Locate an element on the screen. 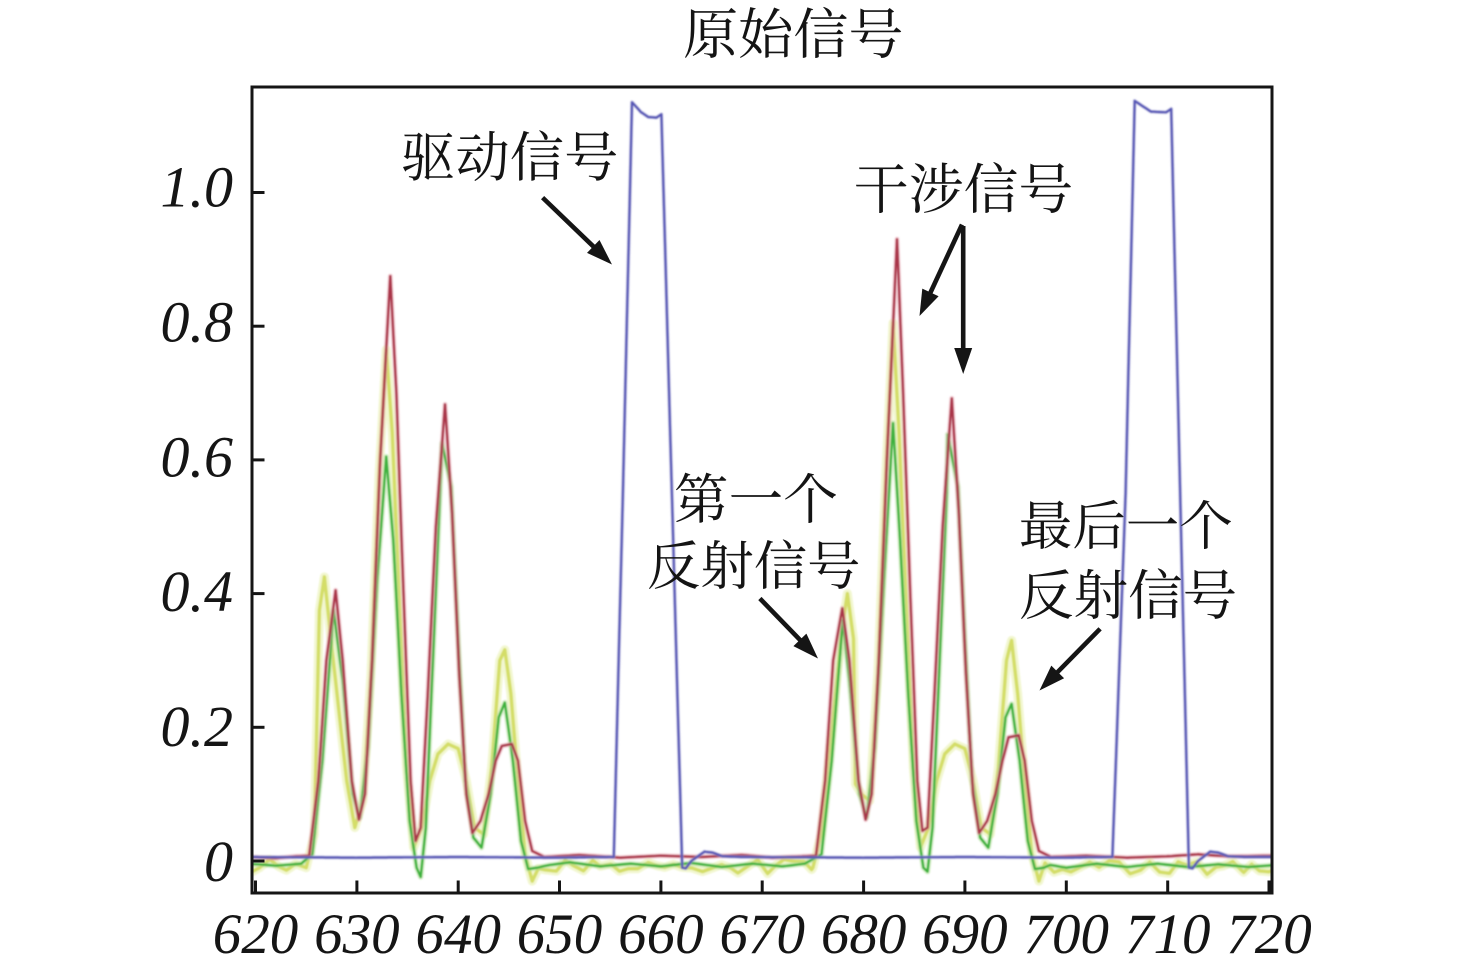 The height and width of the screenshot is (976, 1476). svg-text: 640 is located at coordinates (458, 934).